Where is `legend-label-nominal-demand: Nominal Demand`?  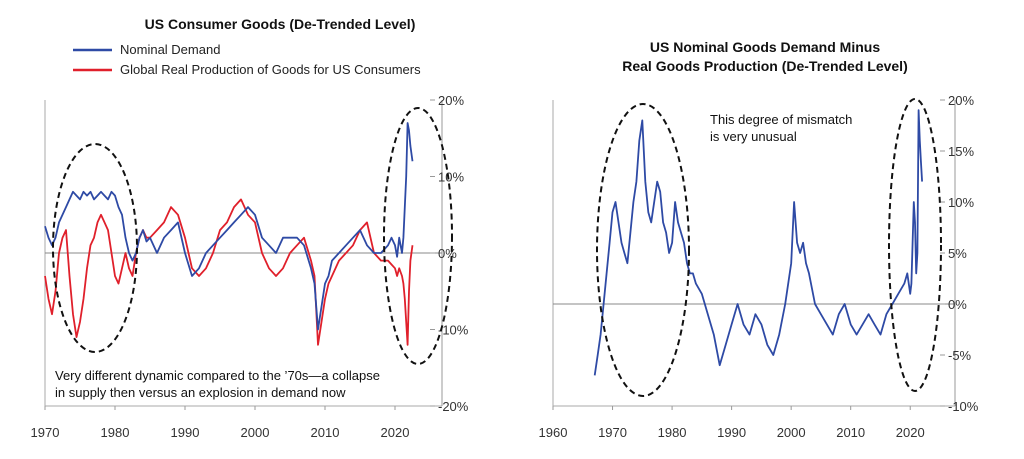 legend-label-nominal-demand: Nominal Demand is located at coordinates (170, 49).